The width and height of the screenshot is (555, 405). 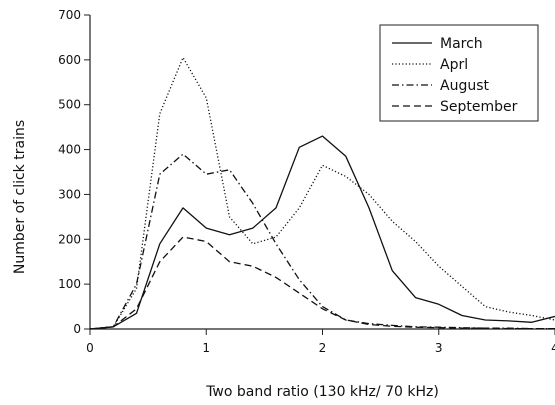 What do you see at coordinates (69, 194) in the screenshot?
I see `y-tick-label: 300` at bounding box center [69, 194].